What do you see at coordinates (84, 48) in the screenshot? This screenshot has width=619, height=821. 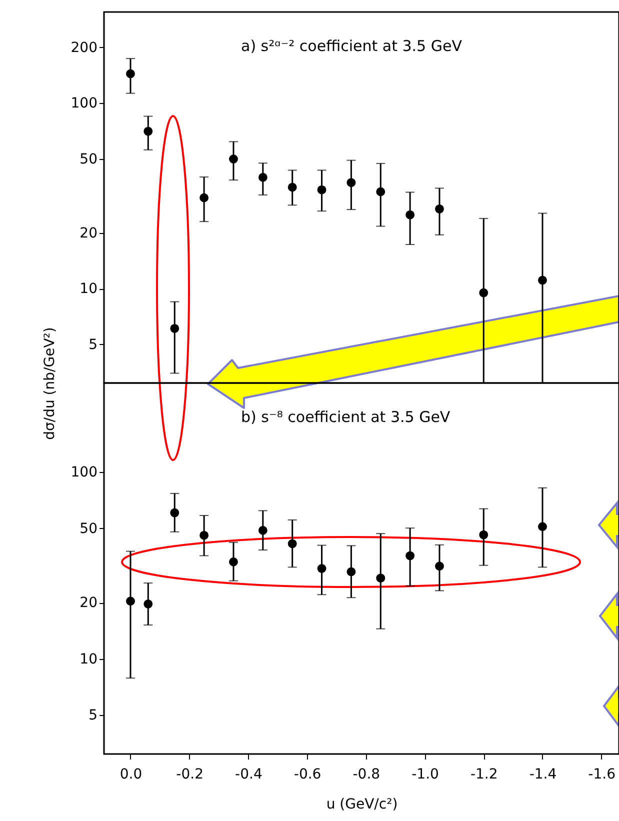 I see `y-tick-label: 200` at bounding box center [84, 48].